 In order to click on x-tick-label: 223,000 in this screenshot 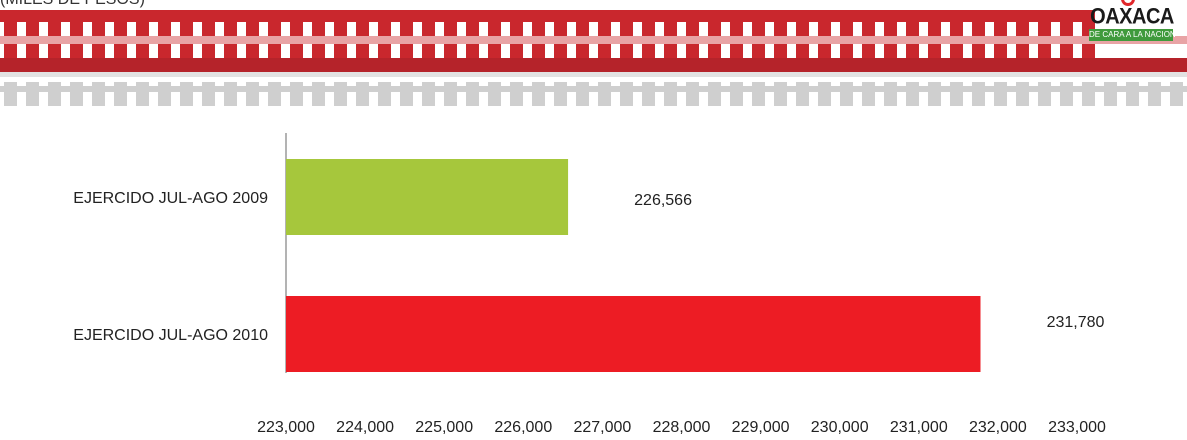, I will do `click(286, 427)`.